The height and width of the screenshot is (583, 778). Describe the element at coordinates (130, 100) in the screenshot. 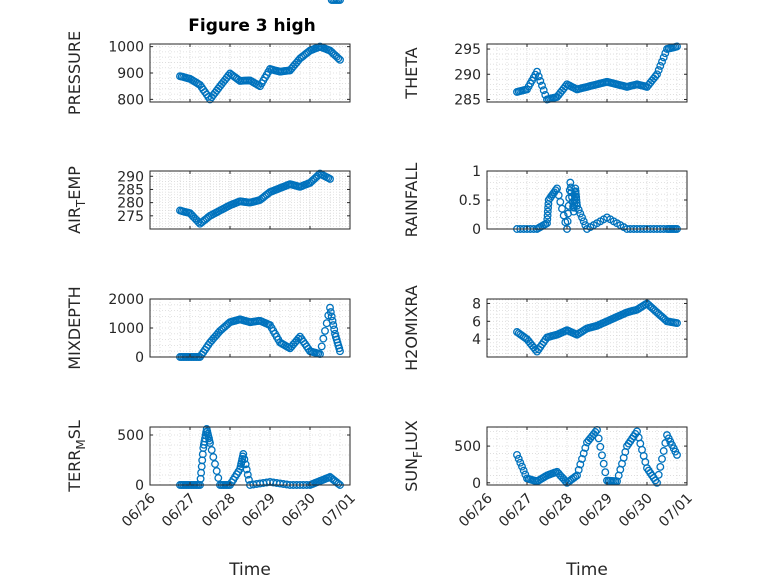

I see `y-tick-label: 800` at that location.